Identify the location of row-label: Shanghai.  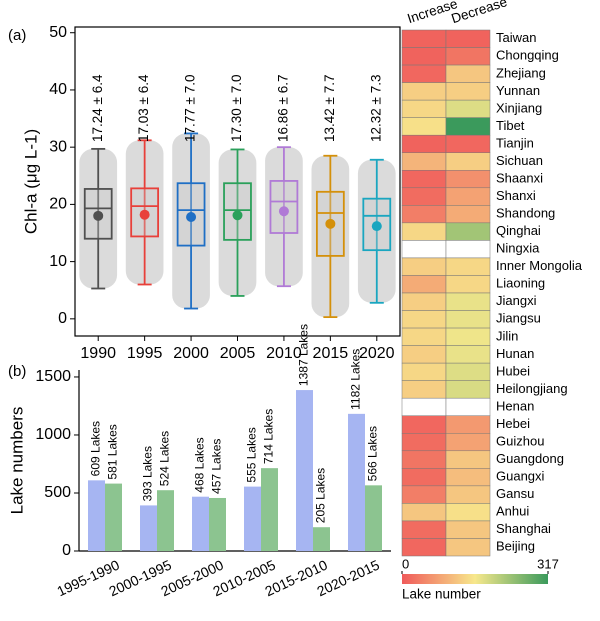
(523, 528).